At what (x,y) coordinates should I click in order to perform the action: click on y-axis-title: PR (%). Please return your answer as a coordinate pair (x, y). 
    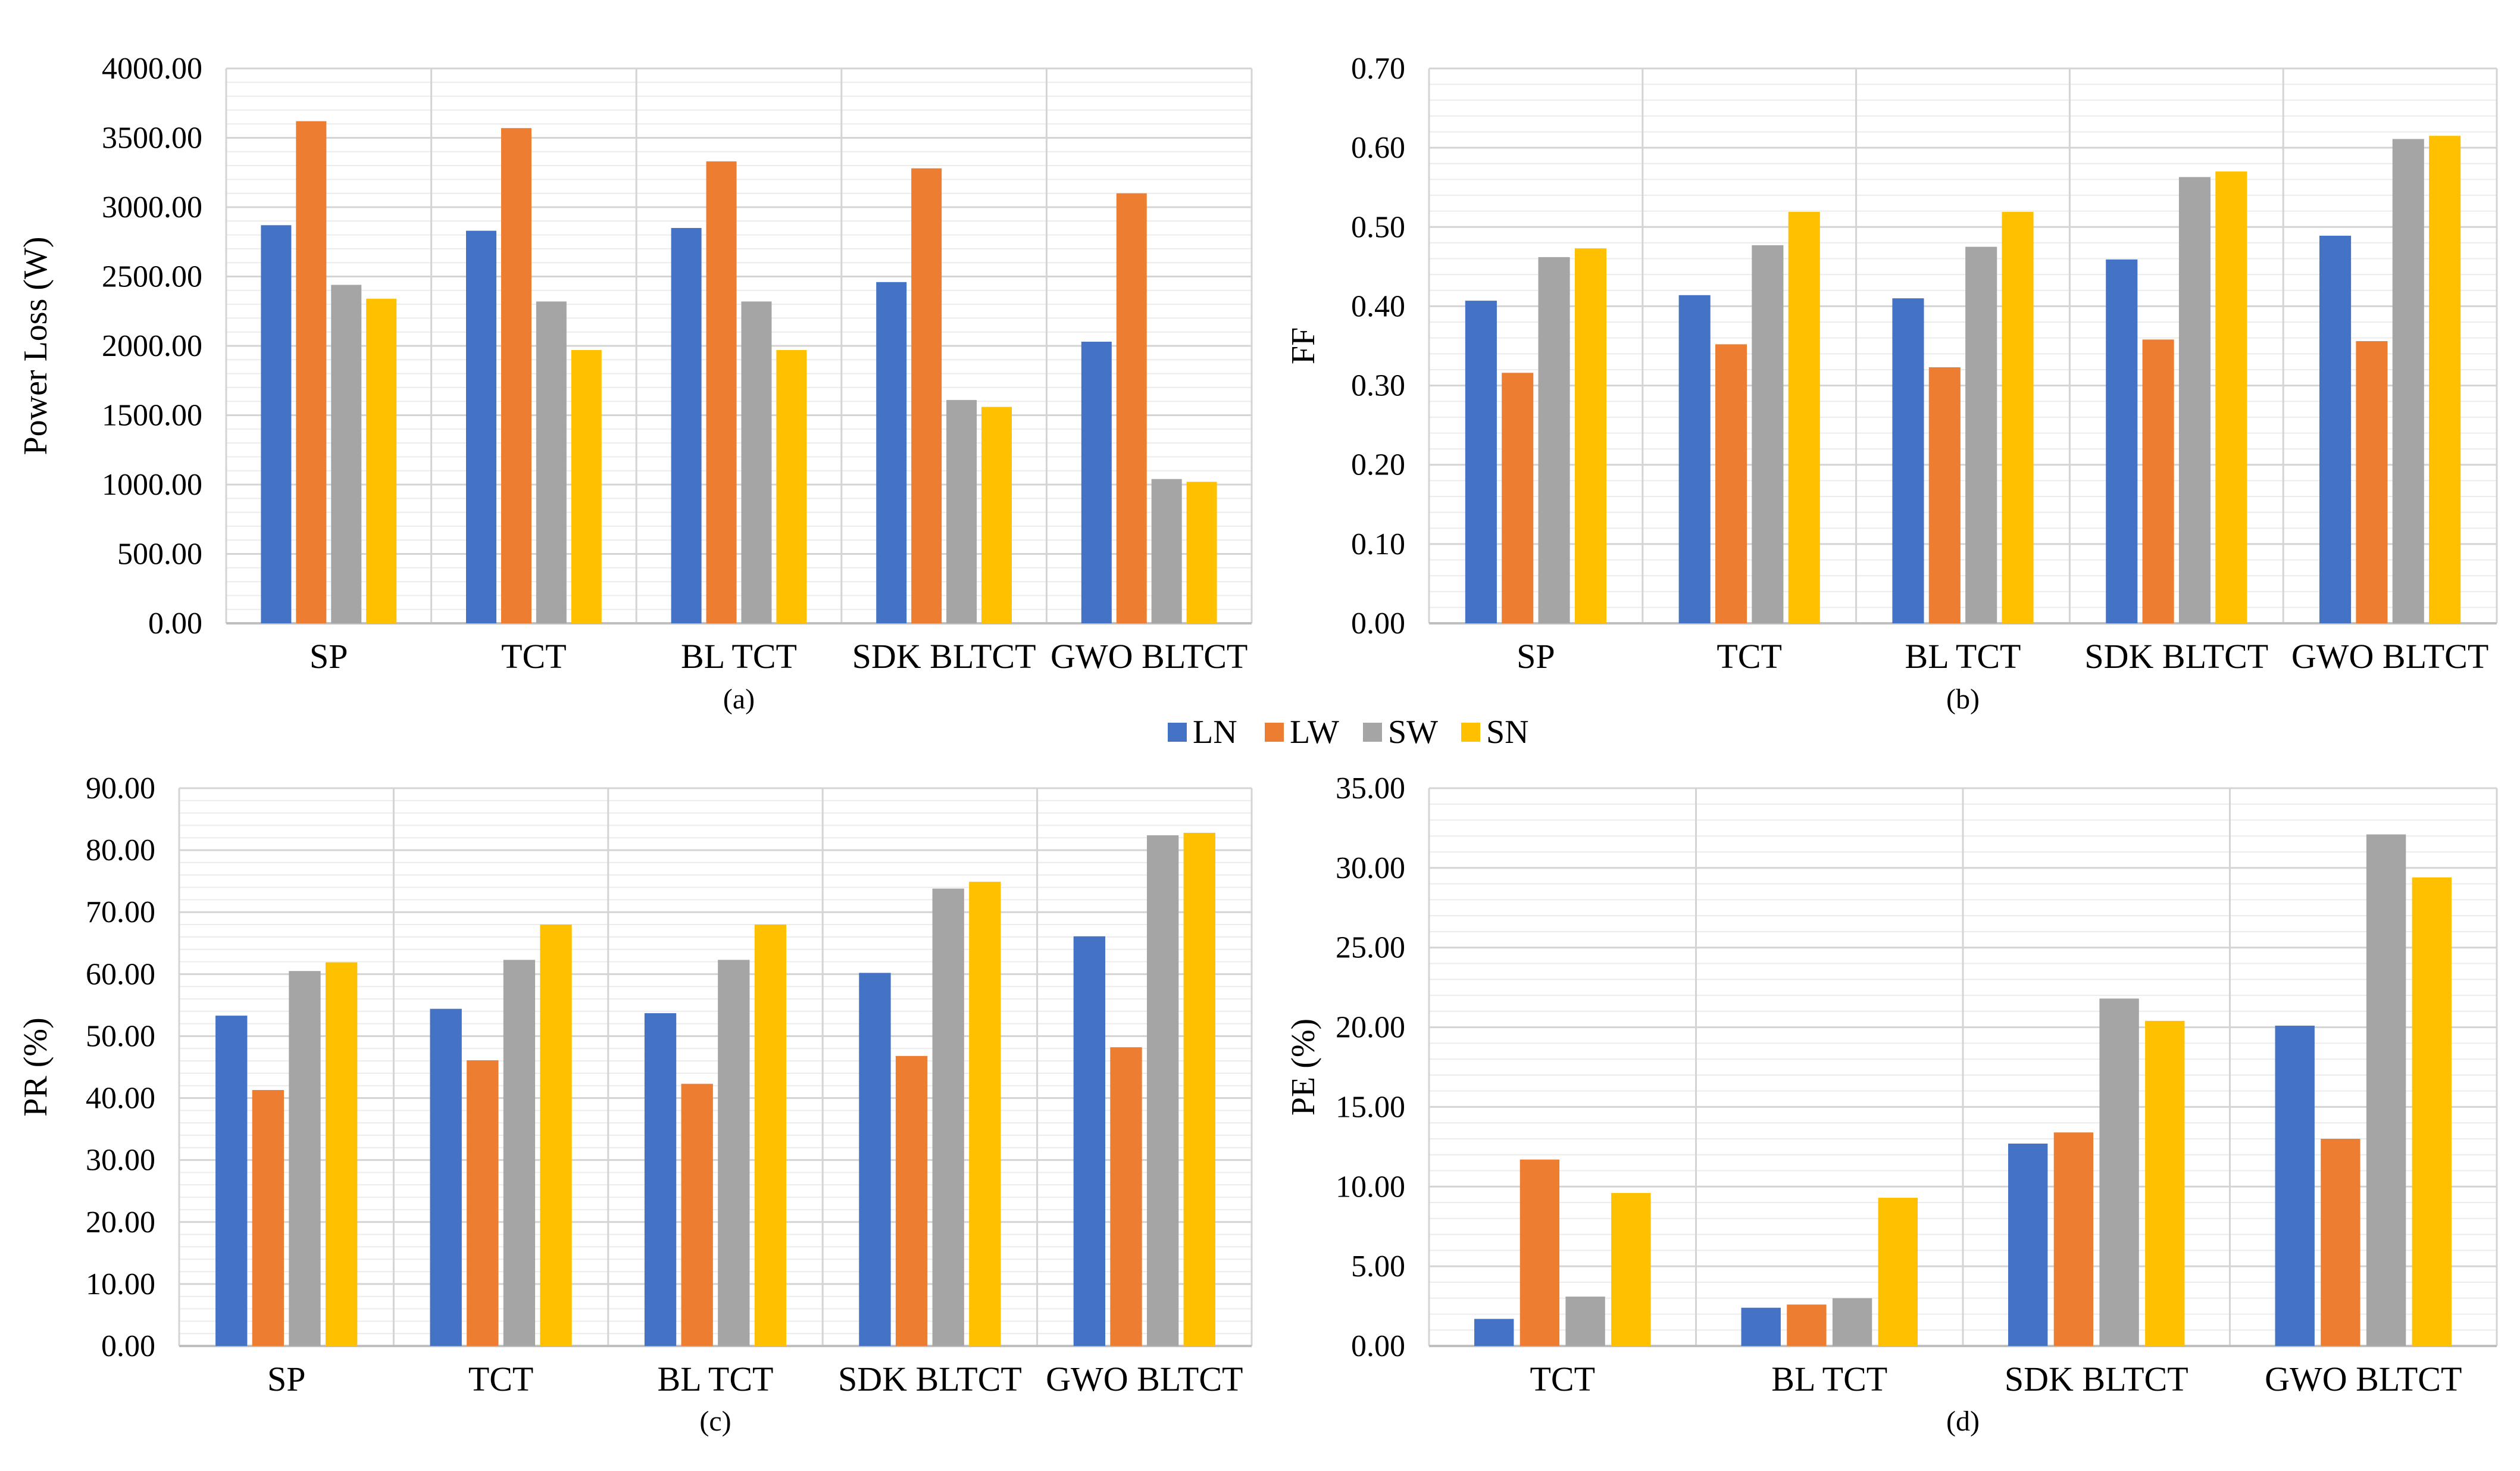
    Looking at the image, I should click on (35, 1066).